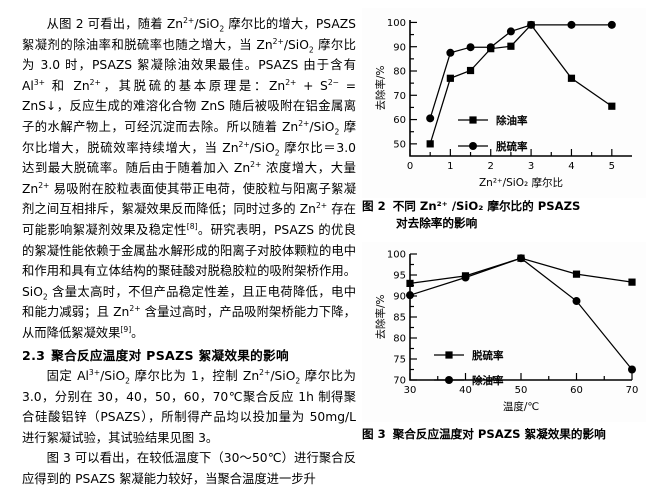 The height and width of the screenshot is (490, 654). Describe the element at coordinates (571, 166) in the screenshot. I see `svg-text: 4` at that location.